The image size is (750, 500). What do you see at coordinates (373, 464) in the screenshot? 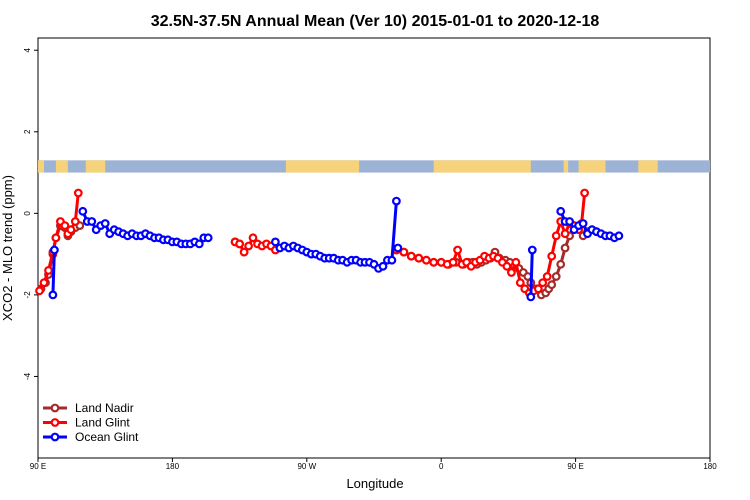
I see `x-axis: 90 E 180 90 W 0 90 E 180` at bounding box center [373, 464].